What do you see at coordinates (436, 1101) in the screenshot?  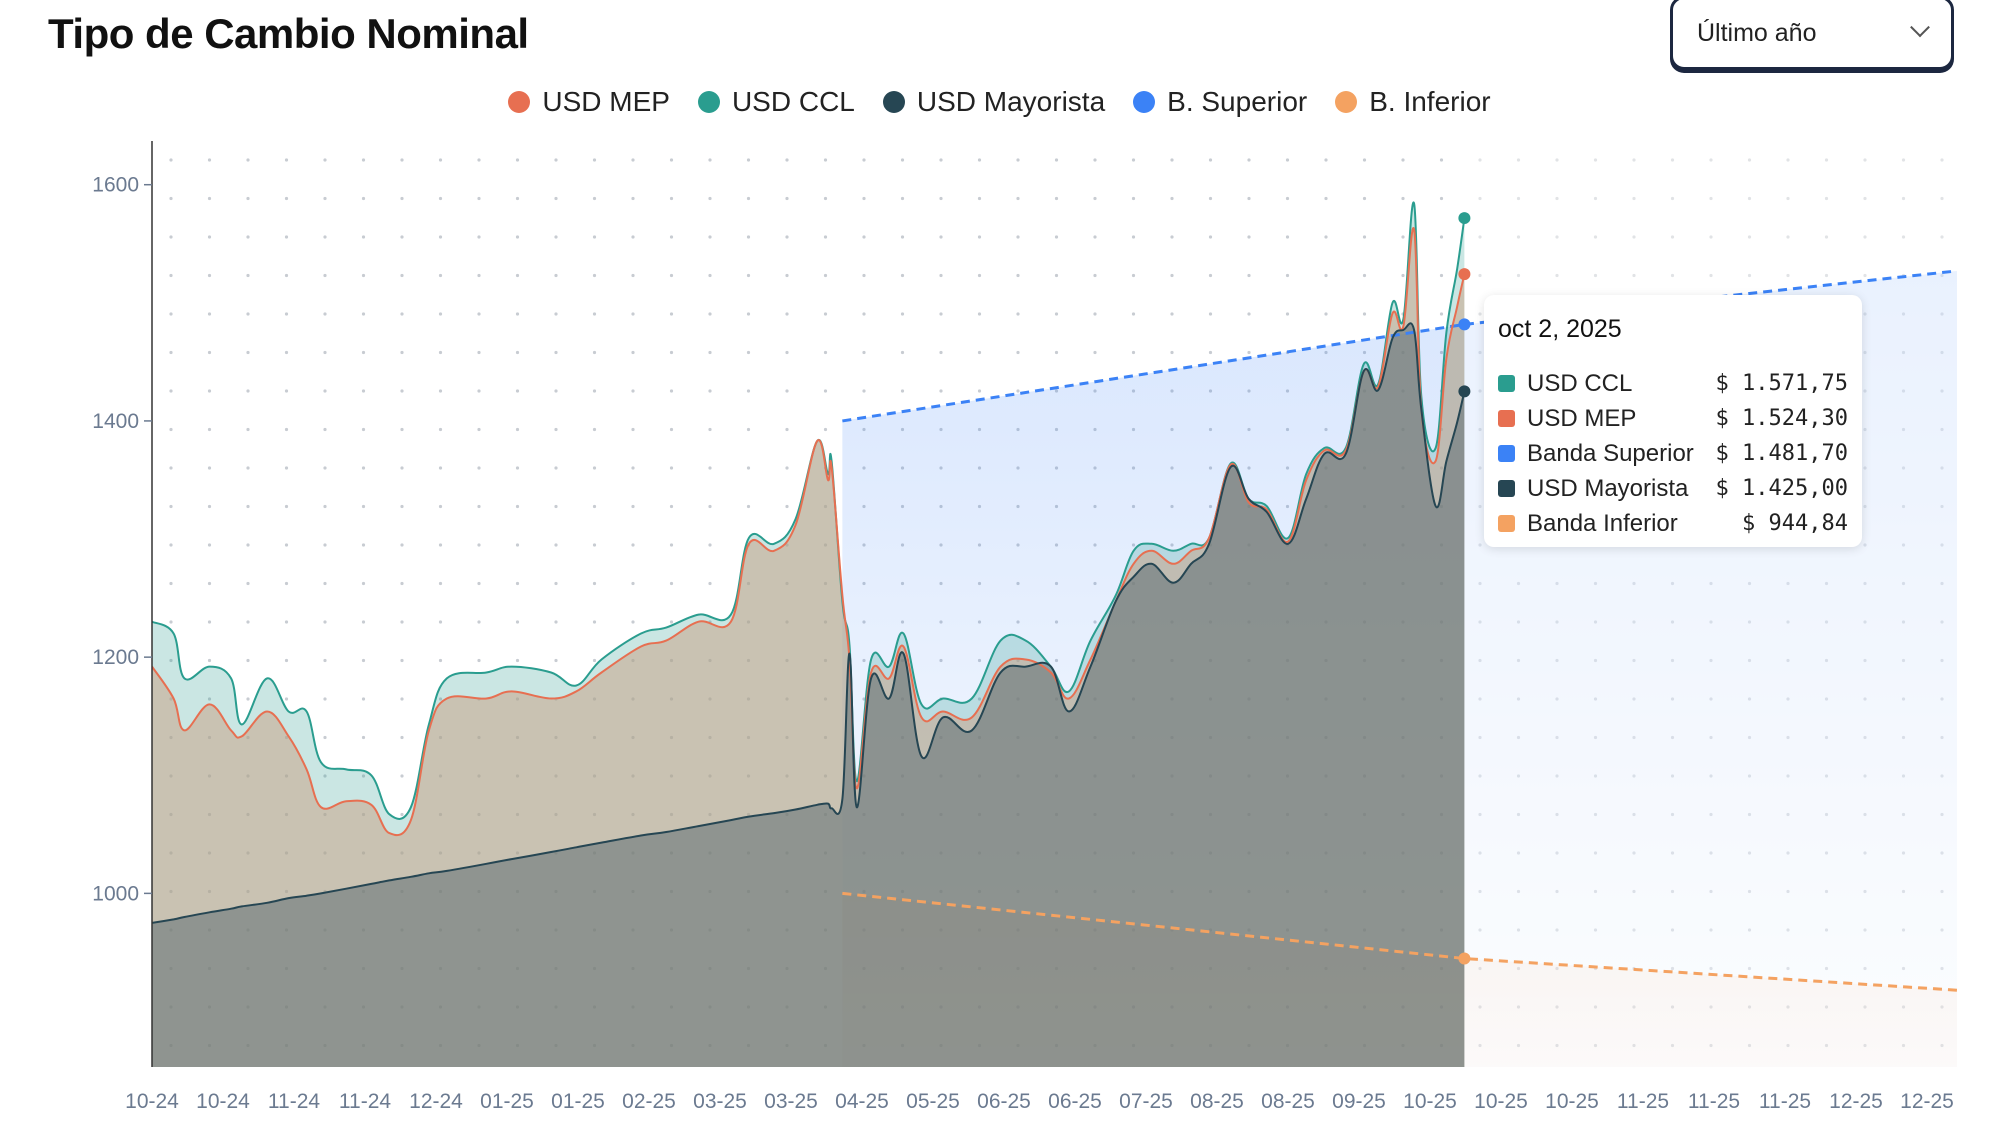 I see `x-tick-label: 12-24` at bounding box center [436, 1101].